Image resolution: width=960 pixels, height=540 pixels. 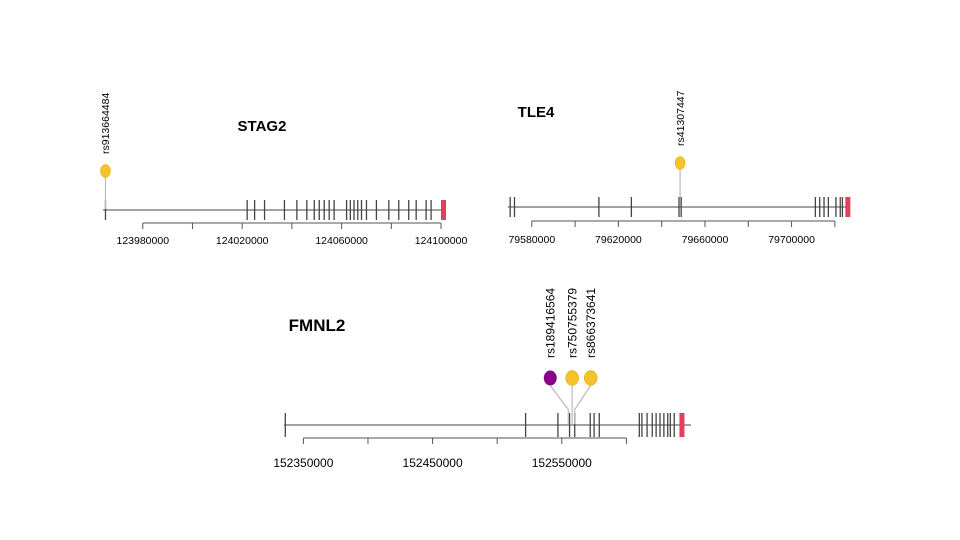 What do you see at coordinates (106, 123) in the screenshot?
I see `snp-label: rs913664484` at bounding box center [106, 123].